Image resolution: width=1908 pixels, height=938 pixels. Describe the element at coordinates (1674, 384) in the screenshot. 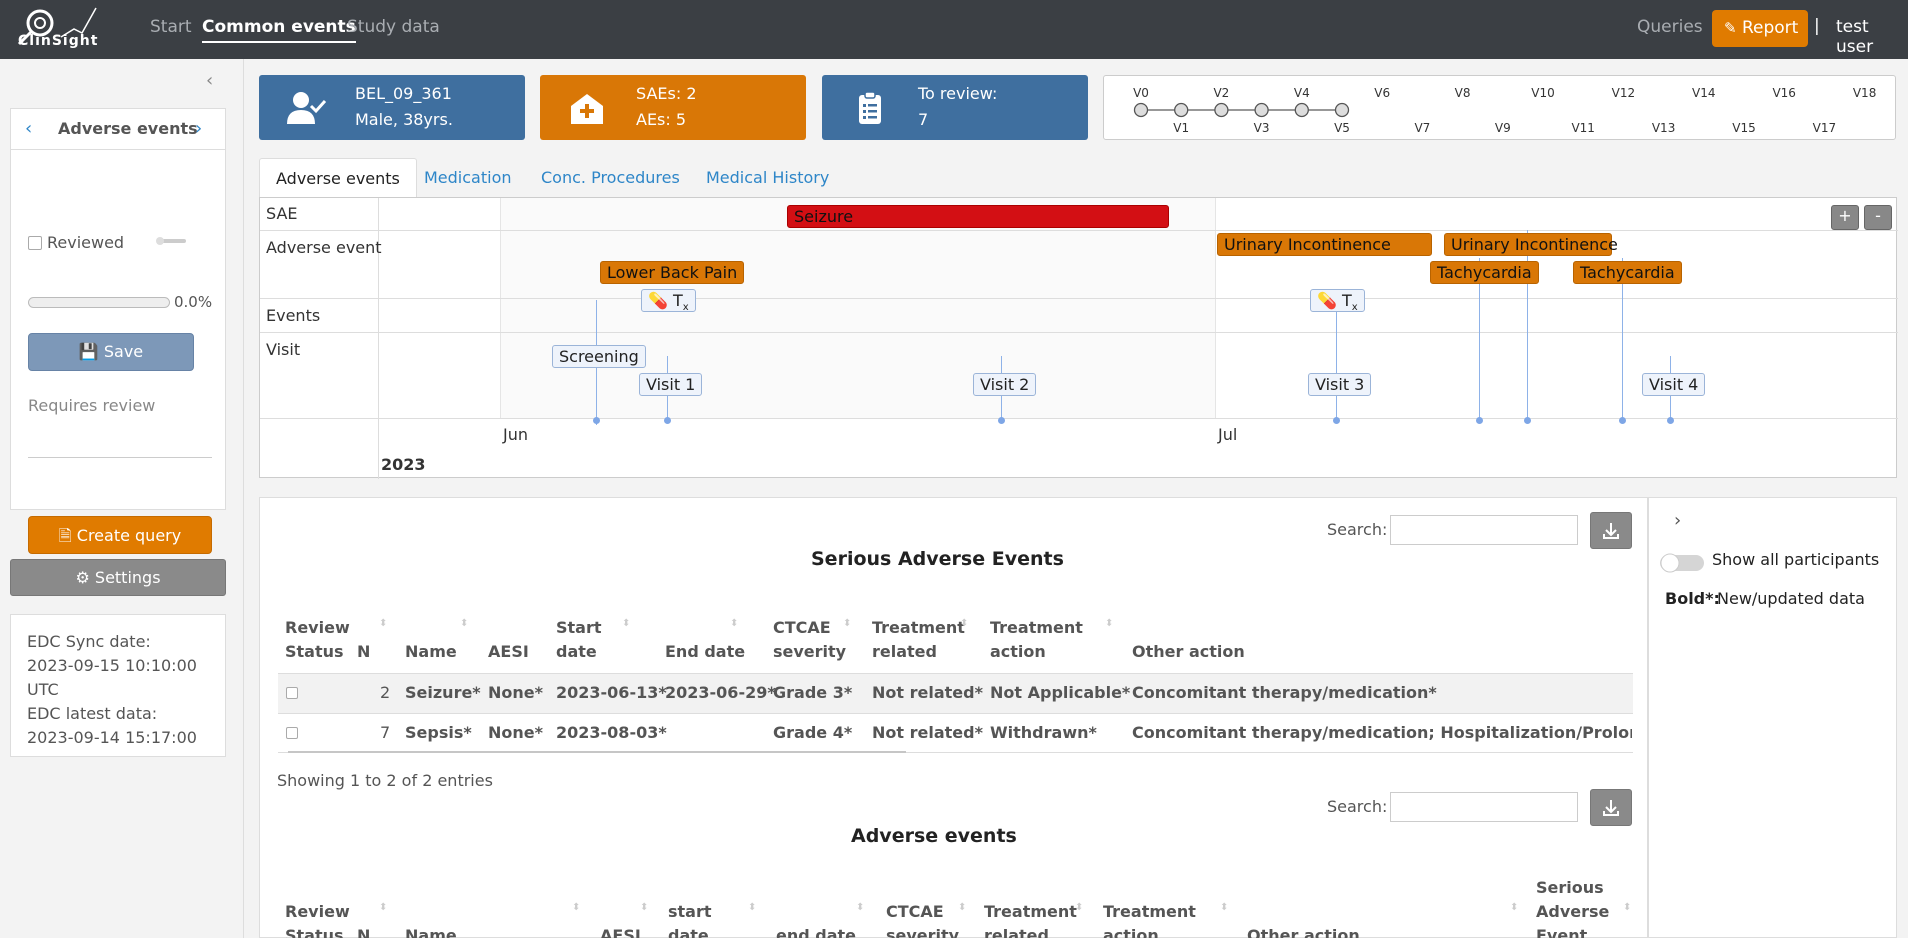

I see `timeline-visit-4: Visit 4` at that location.